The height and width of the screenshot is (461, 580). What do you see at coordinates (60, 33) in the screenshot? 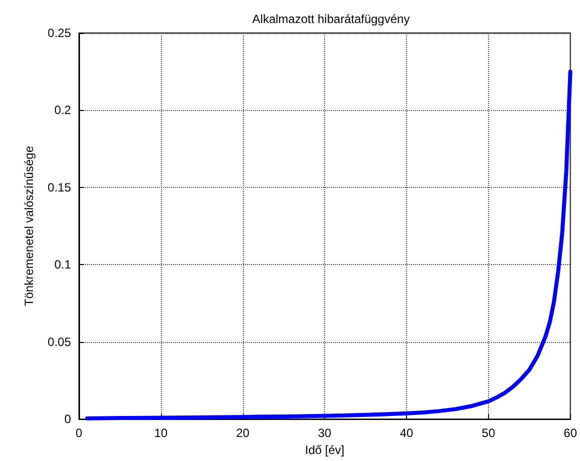
I see `y-tick-label: 0.25` at bounding box center [60, 33].